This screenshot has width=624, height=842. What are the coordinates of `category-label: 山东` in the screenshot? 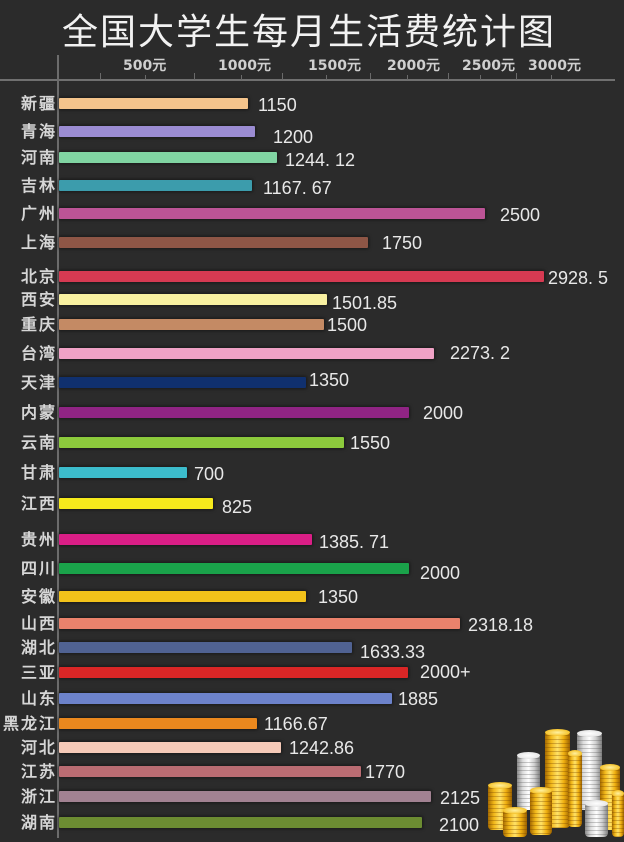 It's located at (38, 698).